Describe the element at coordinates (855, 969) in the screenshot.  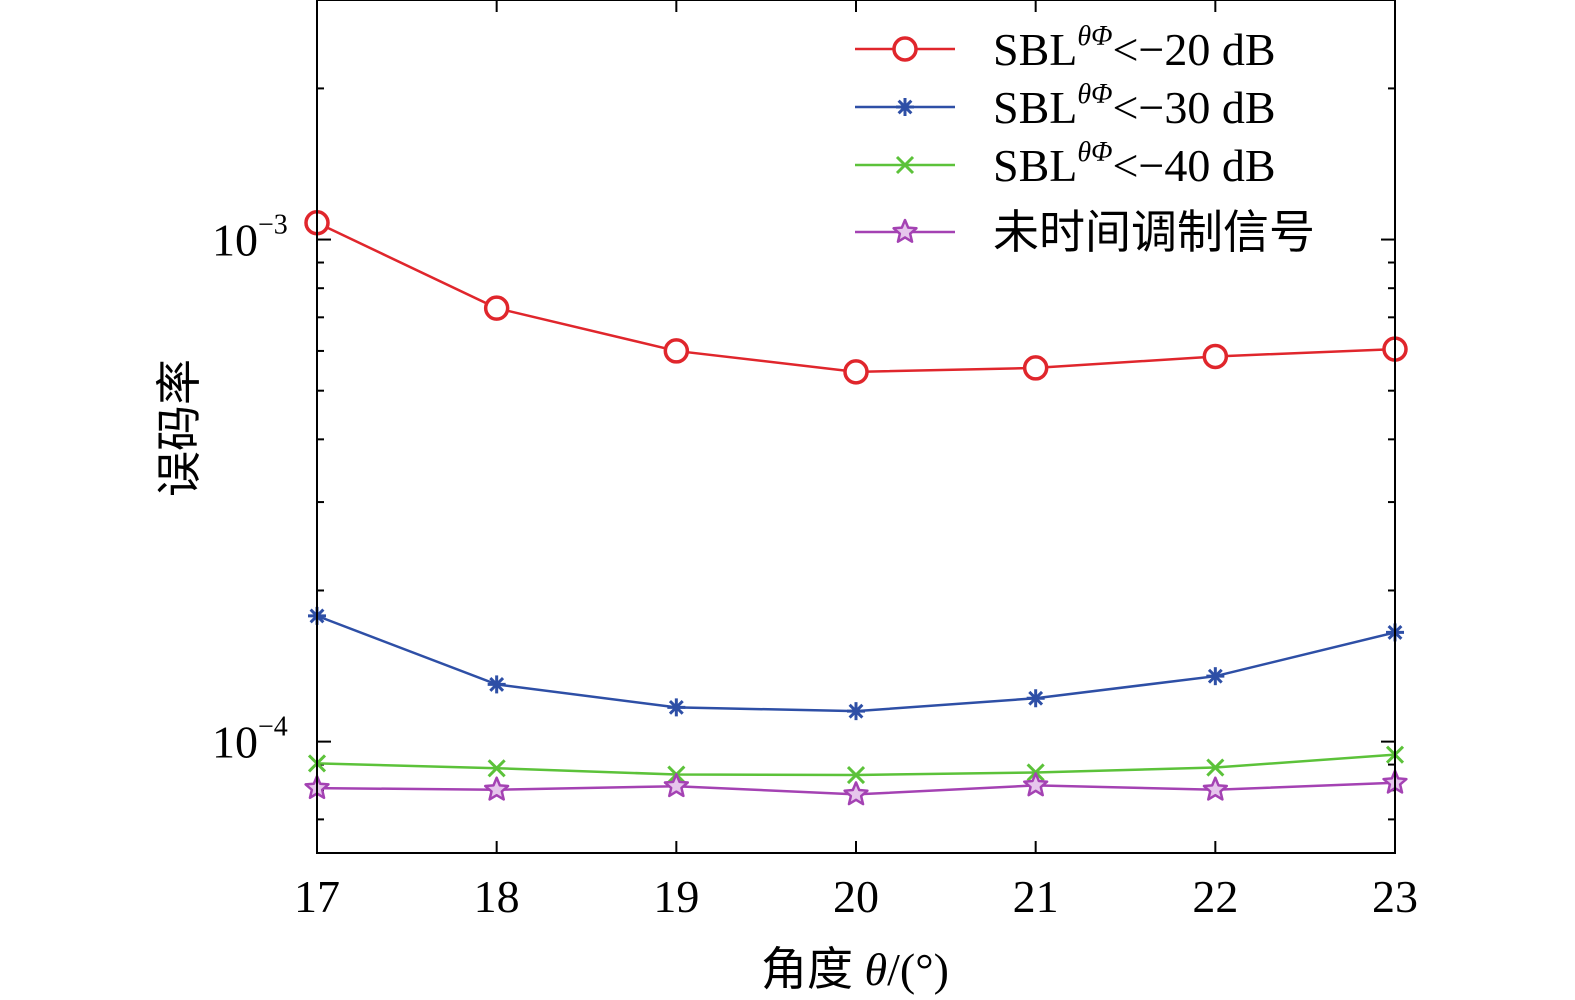
I see `x-axis-title: 角度 θ/(°)` at that location.